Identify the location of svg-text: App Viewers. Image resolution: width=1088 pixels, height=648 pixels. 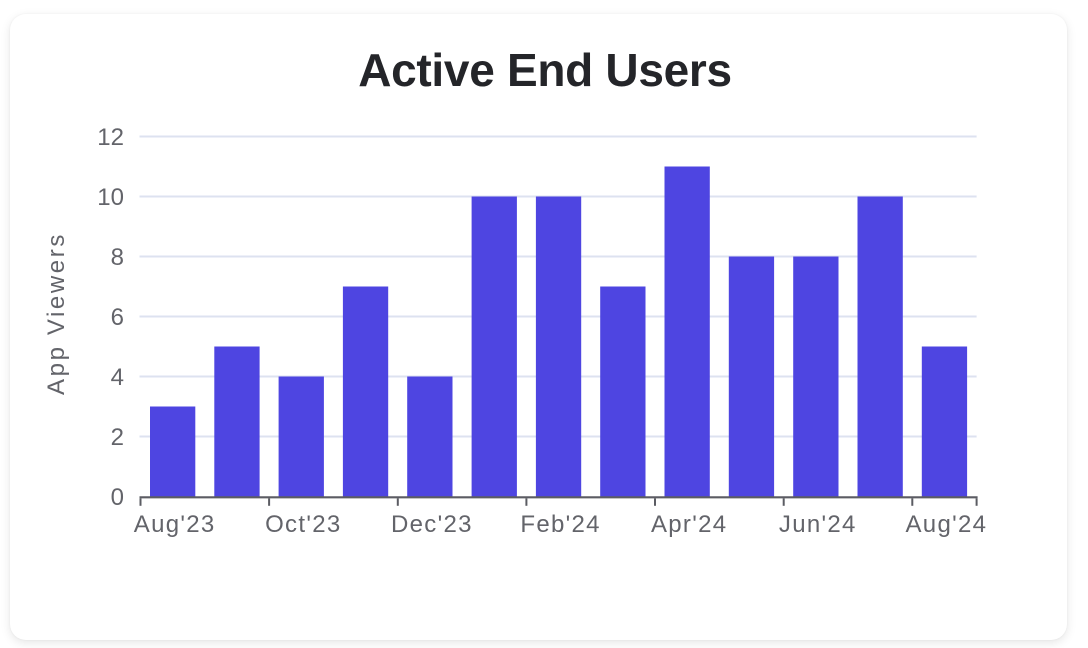
(56, 313).